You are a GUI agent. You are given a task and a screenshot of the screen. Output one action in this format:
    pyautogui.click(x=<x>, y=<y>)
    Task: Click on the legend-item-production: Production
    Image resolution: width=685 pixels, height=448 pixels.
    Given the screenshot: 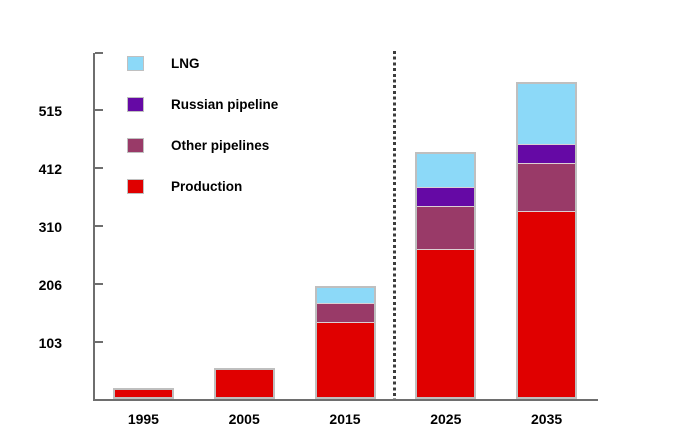 What is the action you would take?
    pyautogui.click(x=184, y=186)
    